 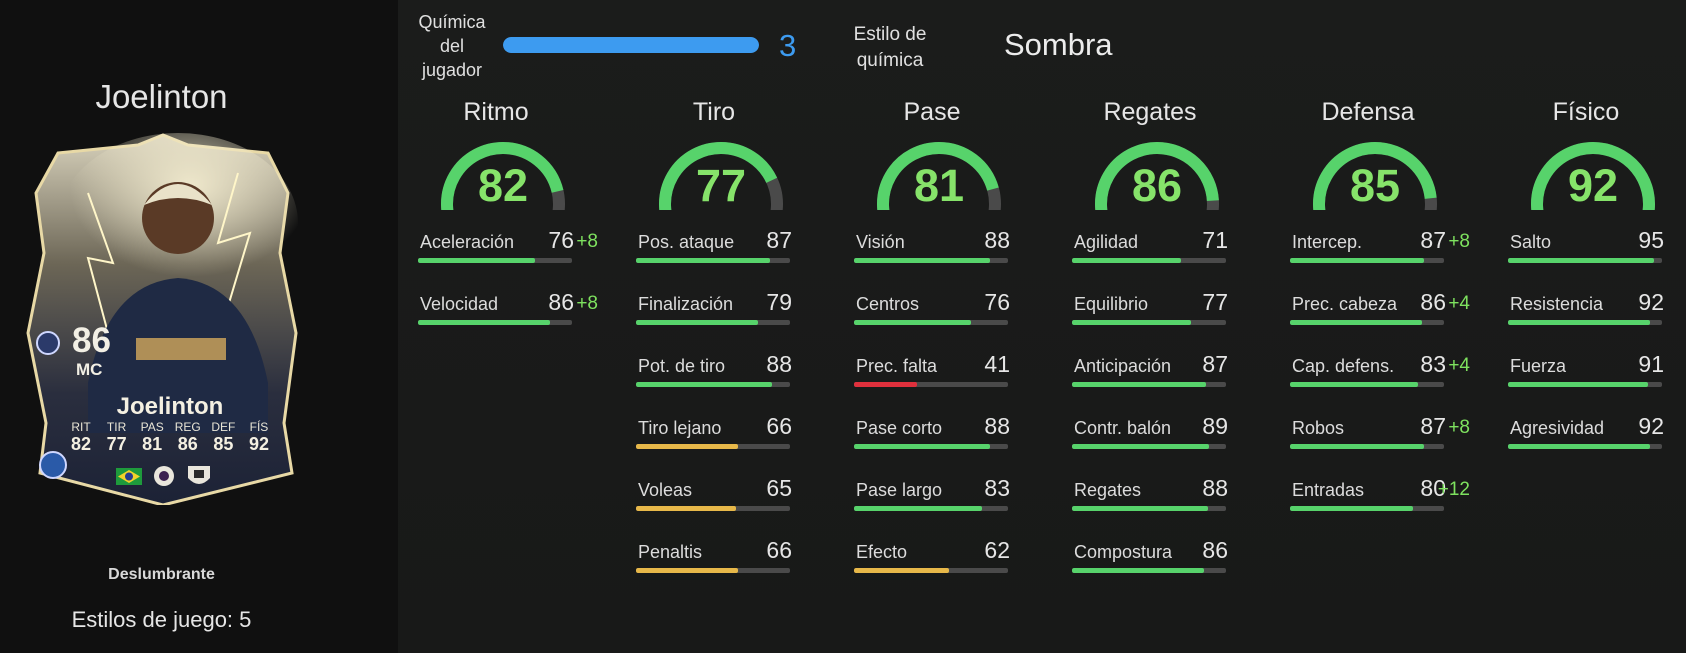 I want to click on card-stat-value: 81, so click(x=152, y=444).